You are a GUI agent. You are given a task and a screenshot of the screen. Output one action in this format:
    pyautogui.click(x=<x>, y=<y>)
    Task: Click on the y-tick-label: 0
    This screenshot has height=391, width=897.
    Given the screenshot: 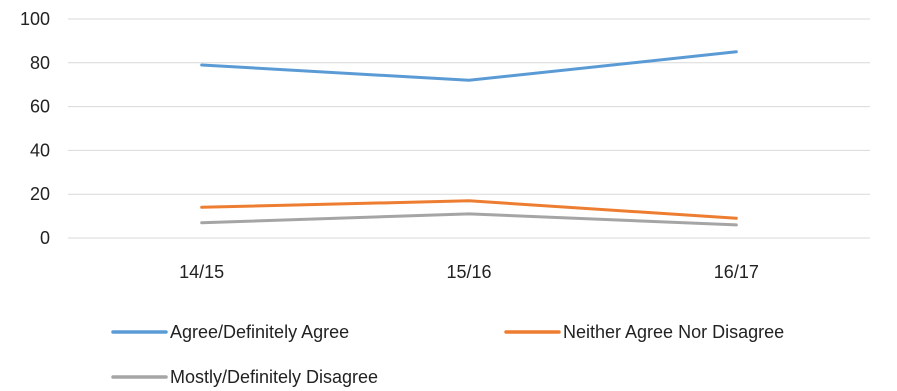 What is the action you would take?
    pyautogui.click(x=45, y=238)
    